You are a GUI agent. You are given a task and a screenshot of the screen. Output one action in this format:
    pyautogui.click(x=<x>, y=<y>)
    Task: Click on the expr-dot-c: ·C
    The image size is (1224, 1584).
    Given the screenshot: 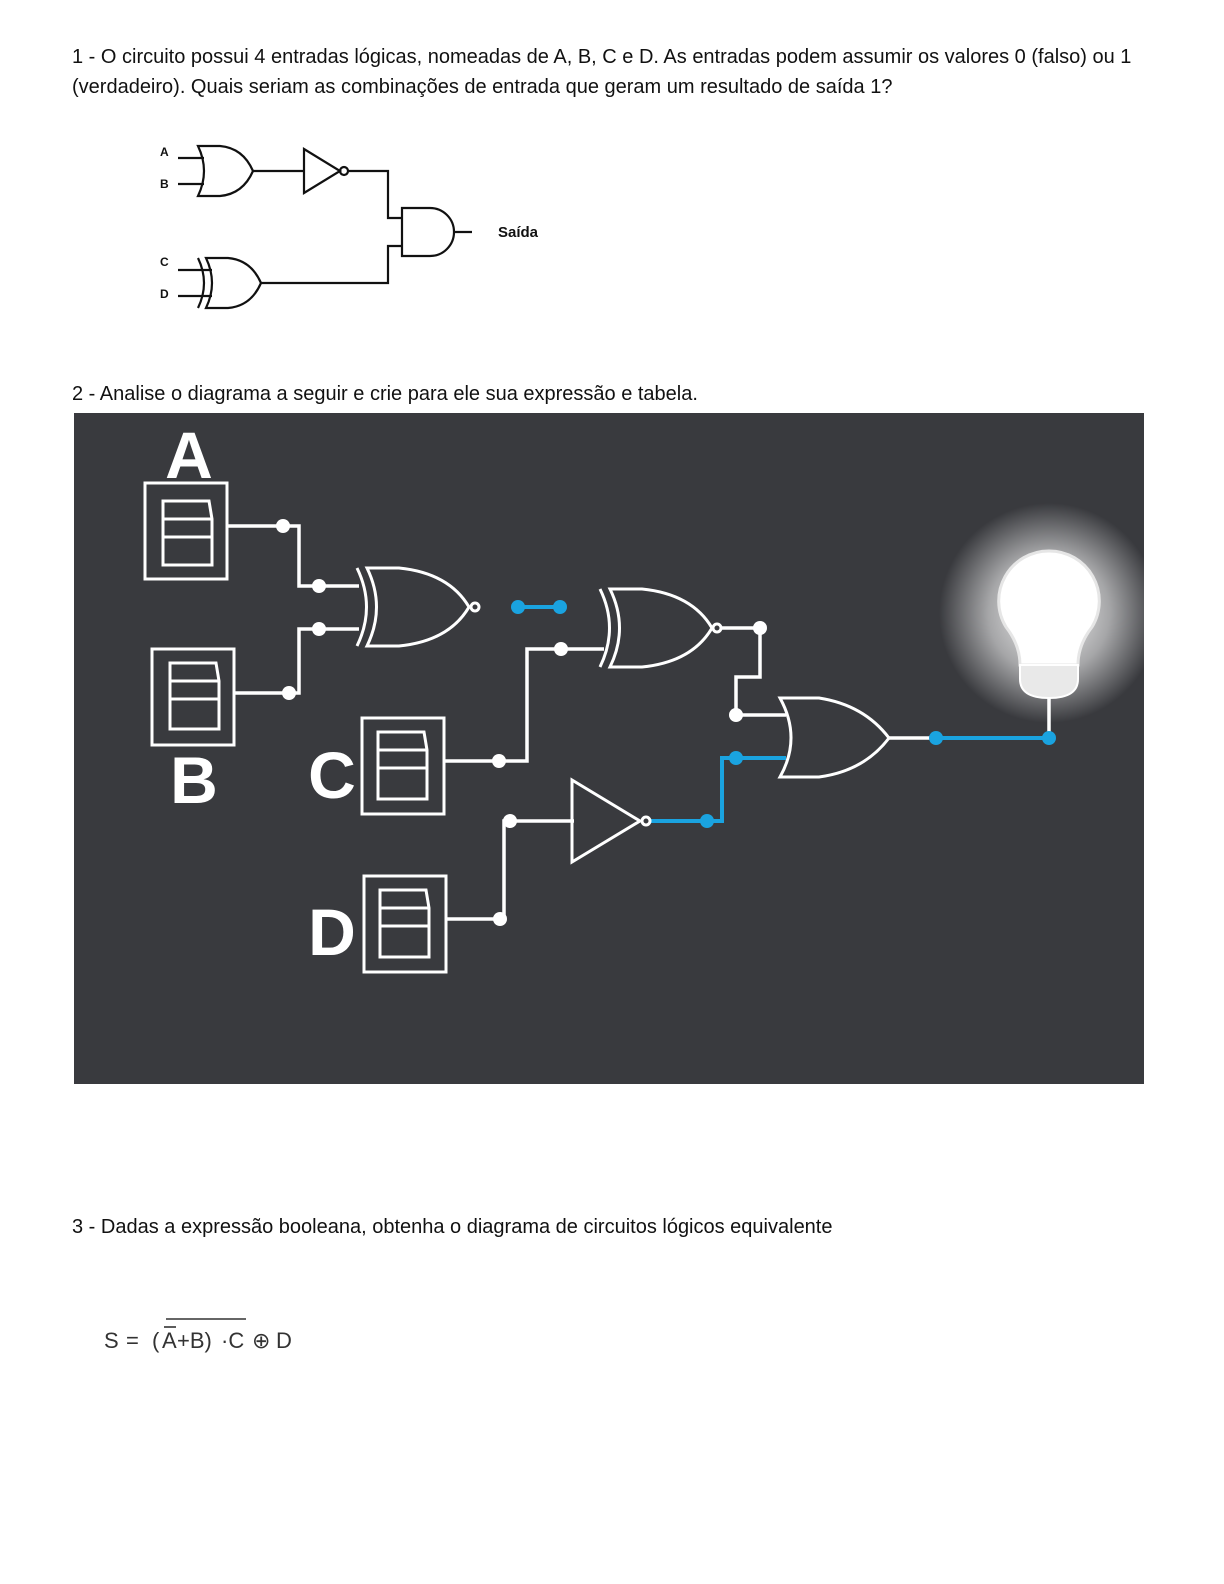 What is the action you would take?
    pyautogui.click(x=232, y=1340)
    